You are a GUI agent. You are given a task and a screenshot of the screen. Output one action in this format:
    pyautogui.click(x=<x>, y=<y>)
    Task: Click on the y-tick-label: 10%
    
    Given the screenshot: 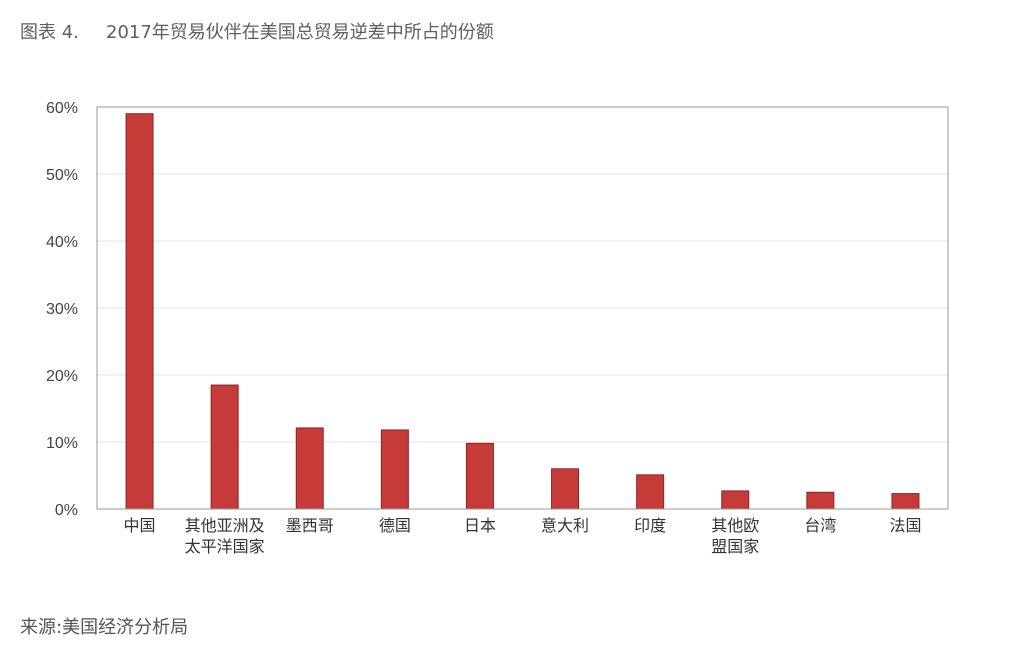 What is the action you would take?
    pyautogui.click(x=62, y=443)
    